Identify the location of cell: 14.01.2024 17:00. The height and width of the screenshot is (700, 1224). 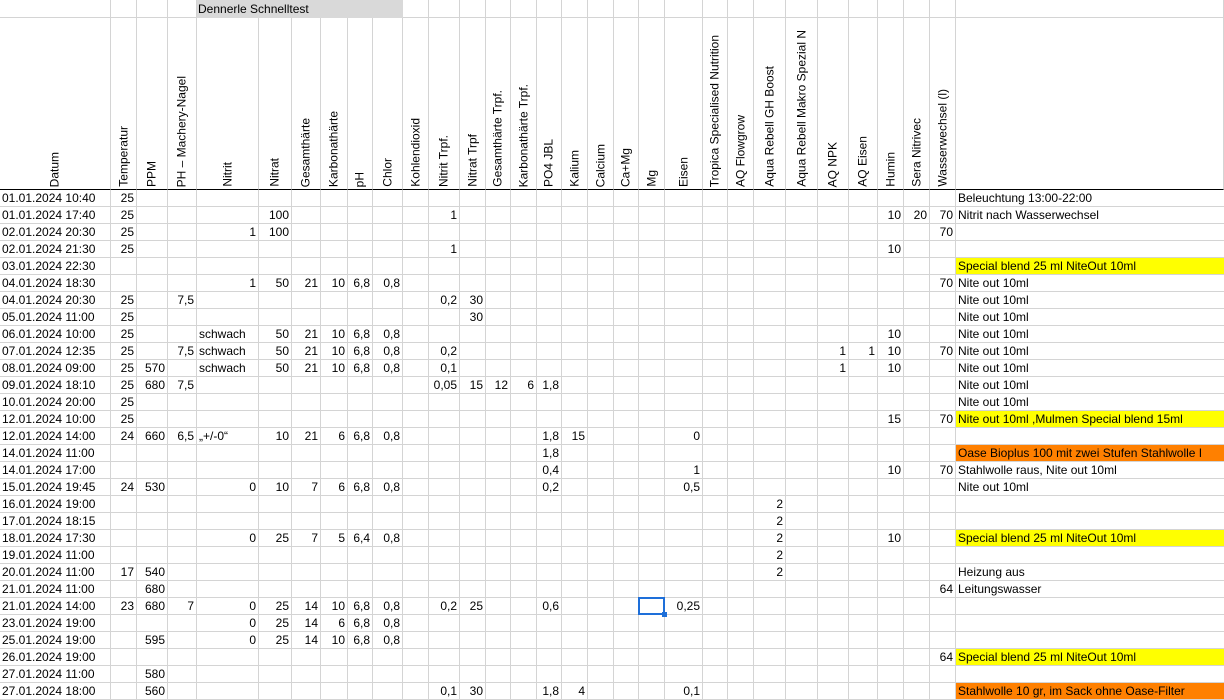
(55, 470).